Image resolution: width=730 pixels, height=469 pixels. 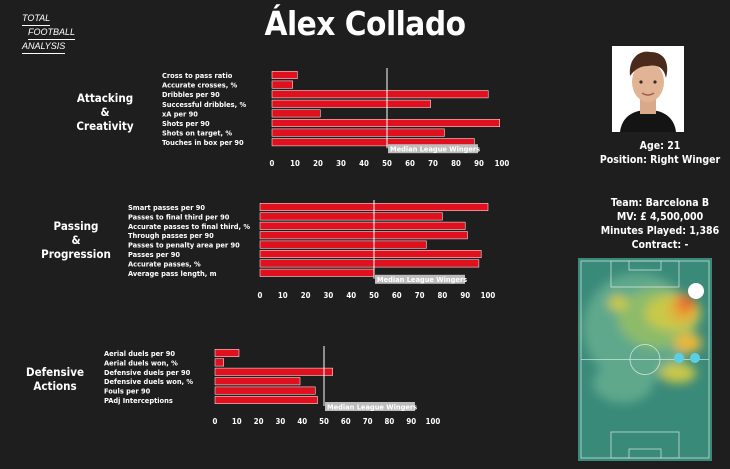 I want to click on player-team: Team: Barcelona B, so click(x=660, y=203).